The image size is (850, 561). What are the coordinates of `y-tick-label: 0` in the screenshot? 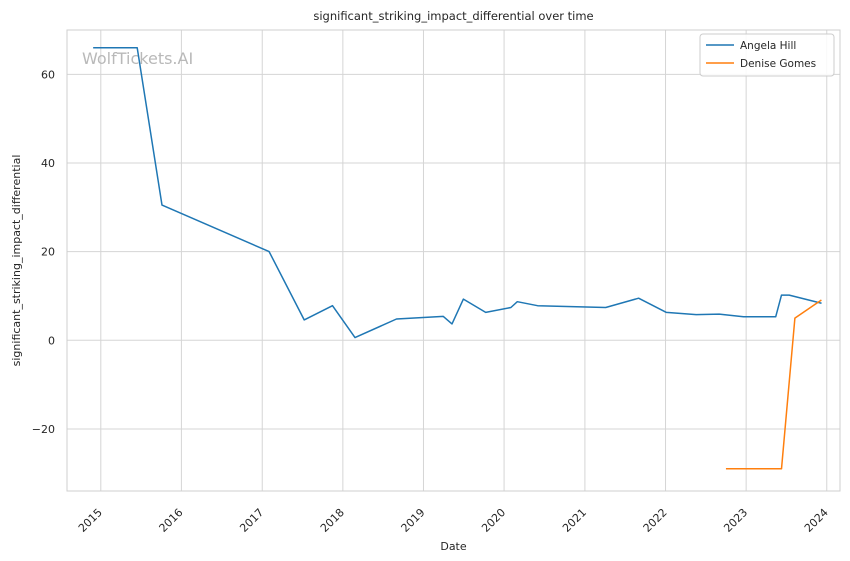 It's located at (51, 340).